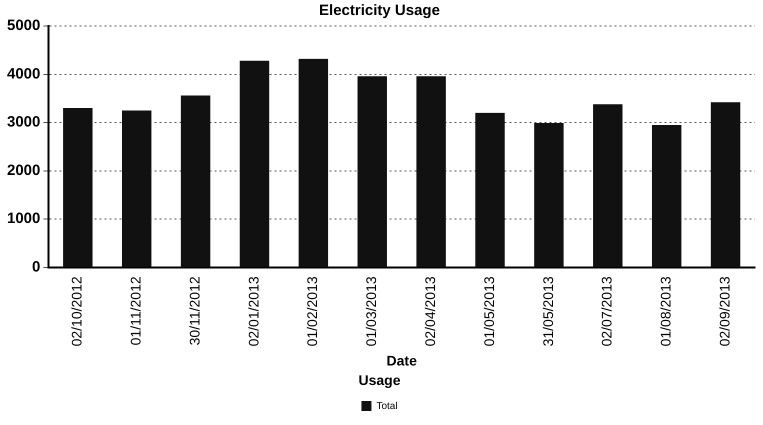 This screenshot has height=425, width=763. I want to click on x-tick-label: 02/10/2012, so click(76, 311).